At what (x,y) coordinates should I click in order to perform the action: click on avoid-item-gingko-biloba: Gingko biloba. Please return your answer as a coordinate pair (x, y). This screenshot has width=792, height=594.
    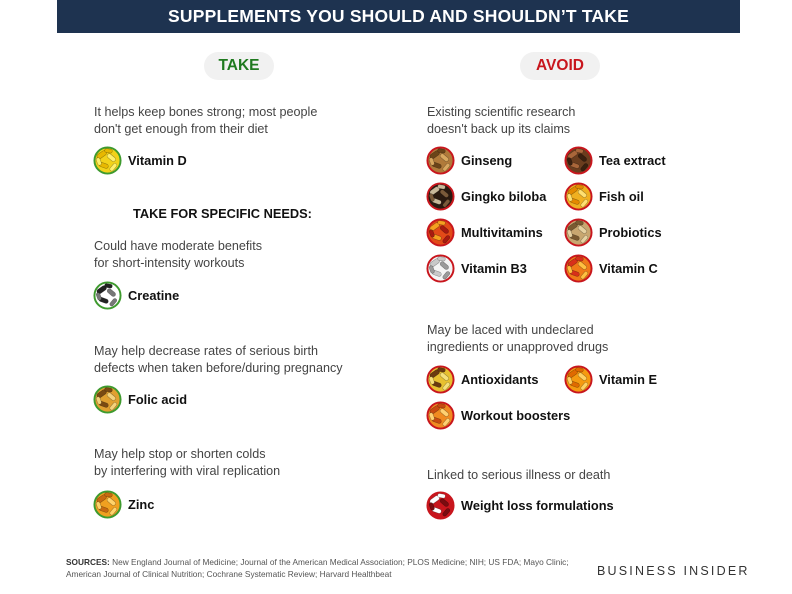
    Looking at the image, I should click on (486, 196).